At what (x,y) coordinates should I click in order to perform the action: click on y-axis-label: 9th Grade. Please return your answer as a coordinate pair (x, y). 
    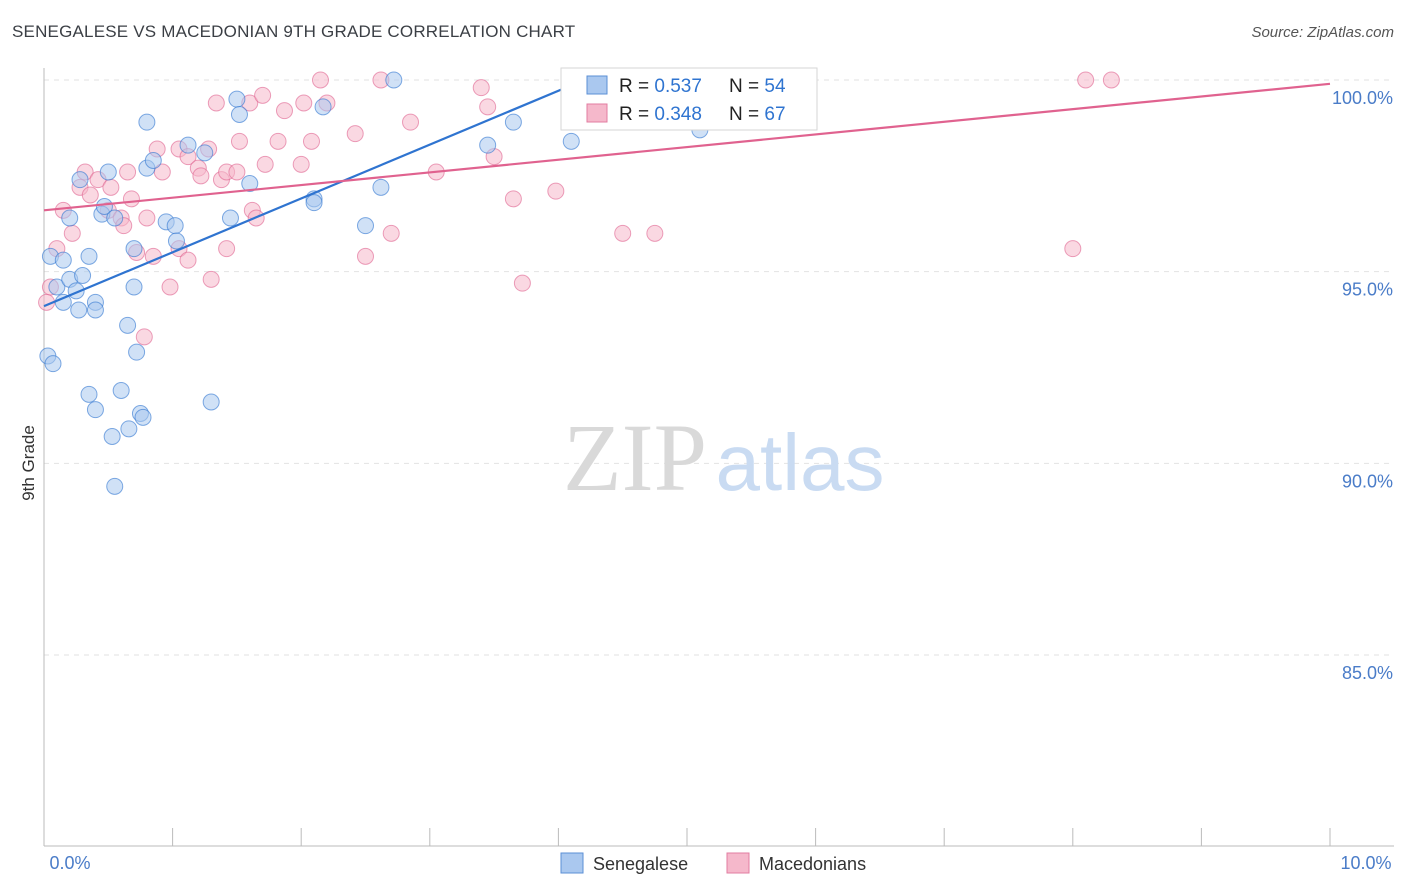
    Looking at the image, I should click on (28, 463).